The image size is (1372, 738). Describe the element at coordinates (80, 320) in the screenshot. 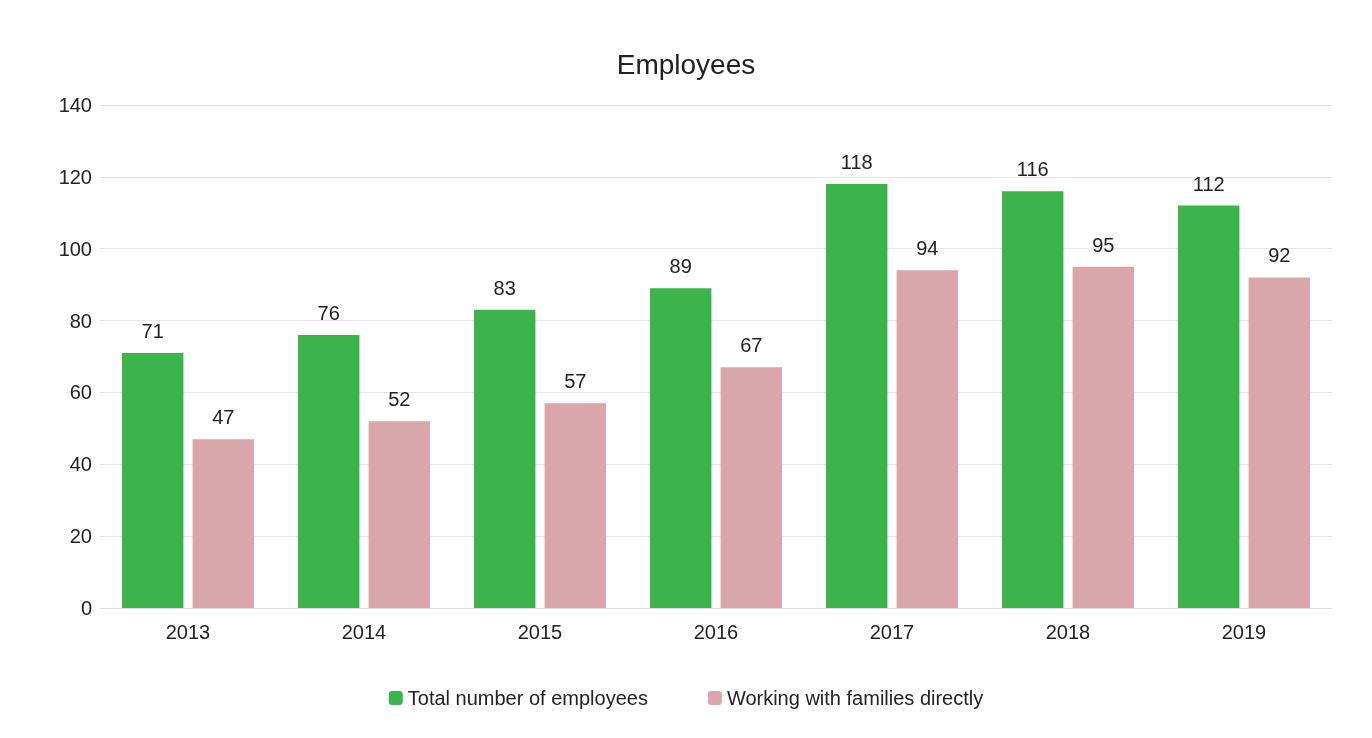

I see `y-tick-label: 80` at that location.